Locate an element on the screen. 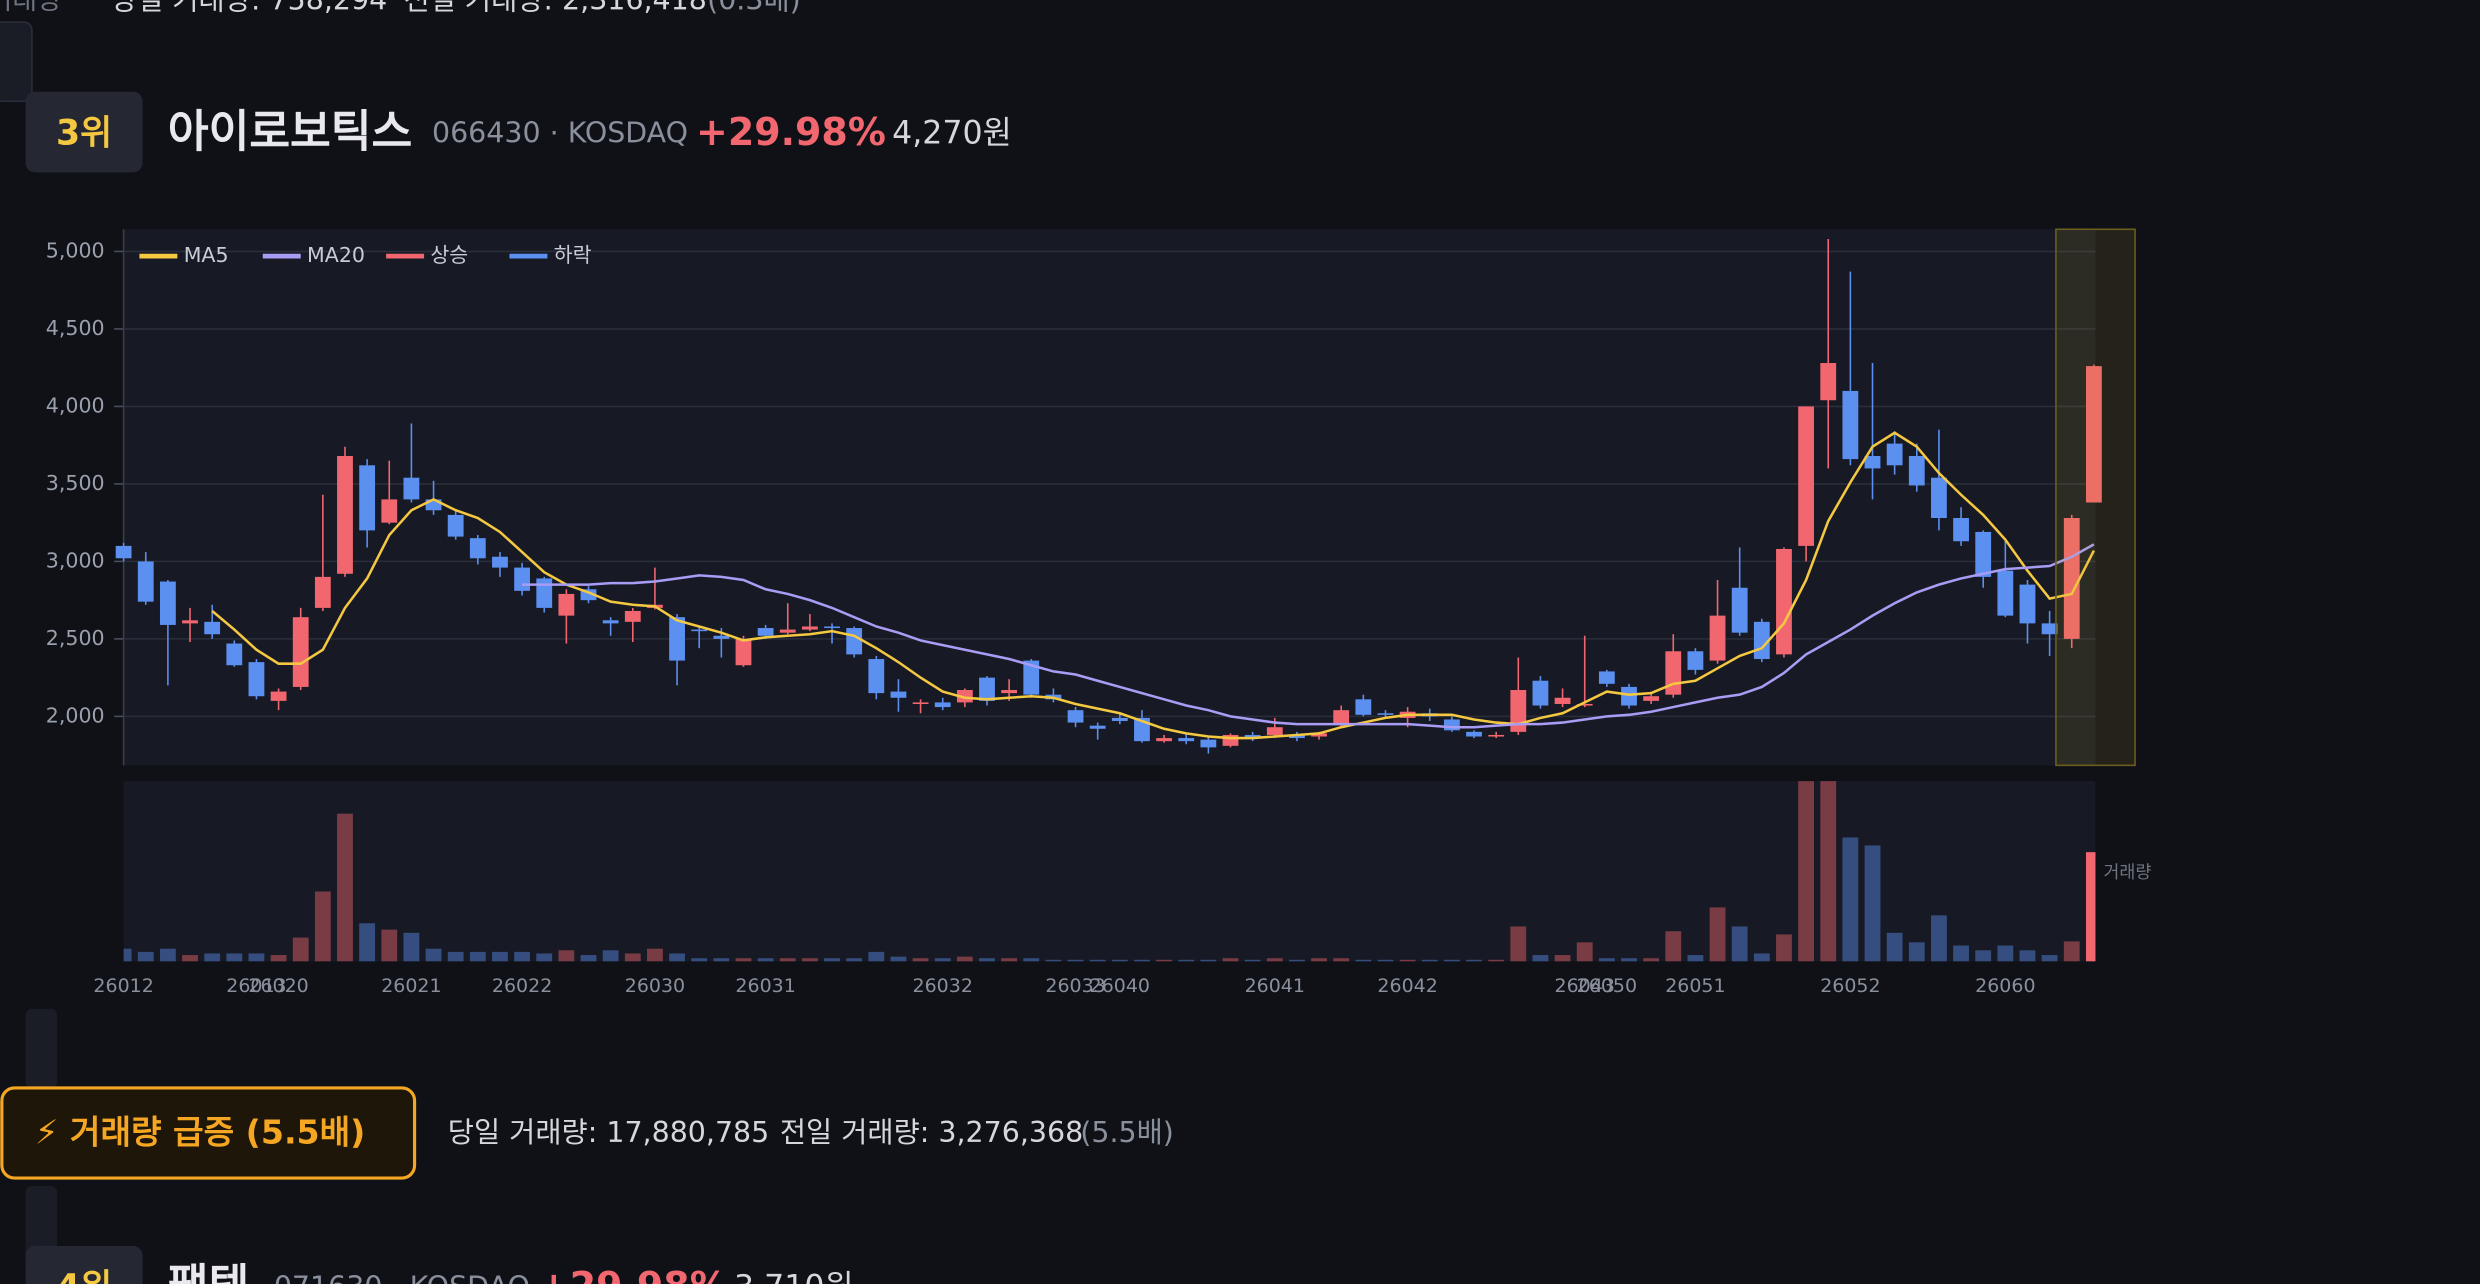 This screenshot has height=1284, width=2480. x-tick-label: 26031 is located at coordinates (765, 986).